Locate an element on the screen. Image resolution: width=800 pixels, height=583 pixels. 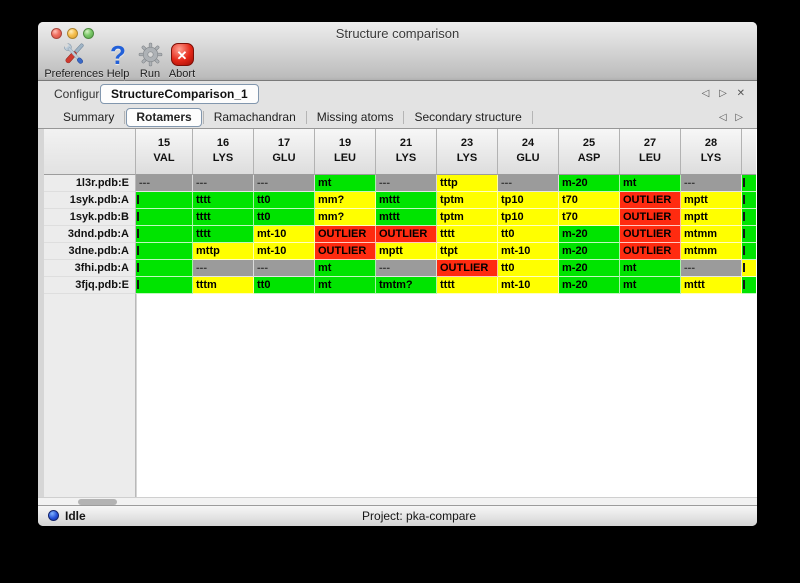
row-label: 1syk.pdb:B is located at coordinates (90, 217).